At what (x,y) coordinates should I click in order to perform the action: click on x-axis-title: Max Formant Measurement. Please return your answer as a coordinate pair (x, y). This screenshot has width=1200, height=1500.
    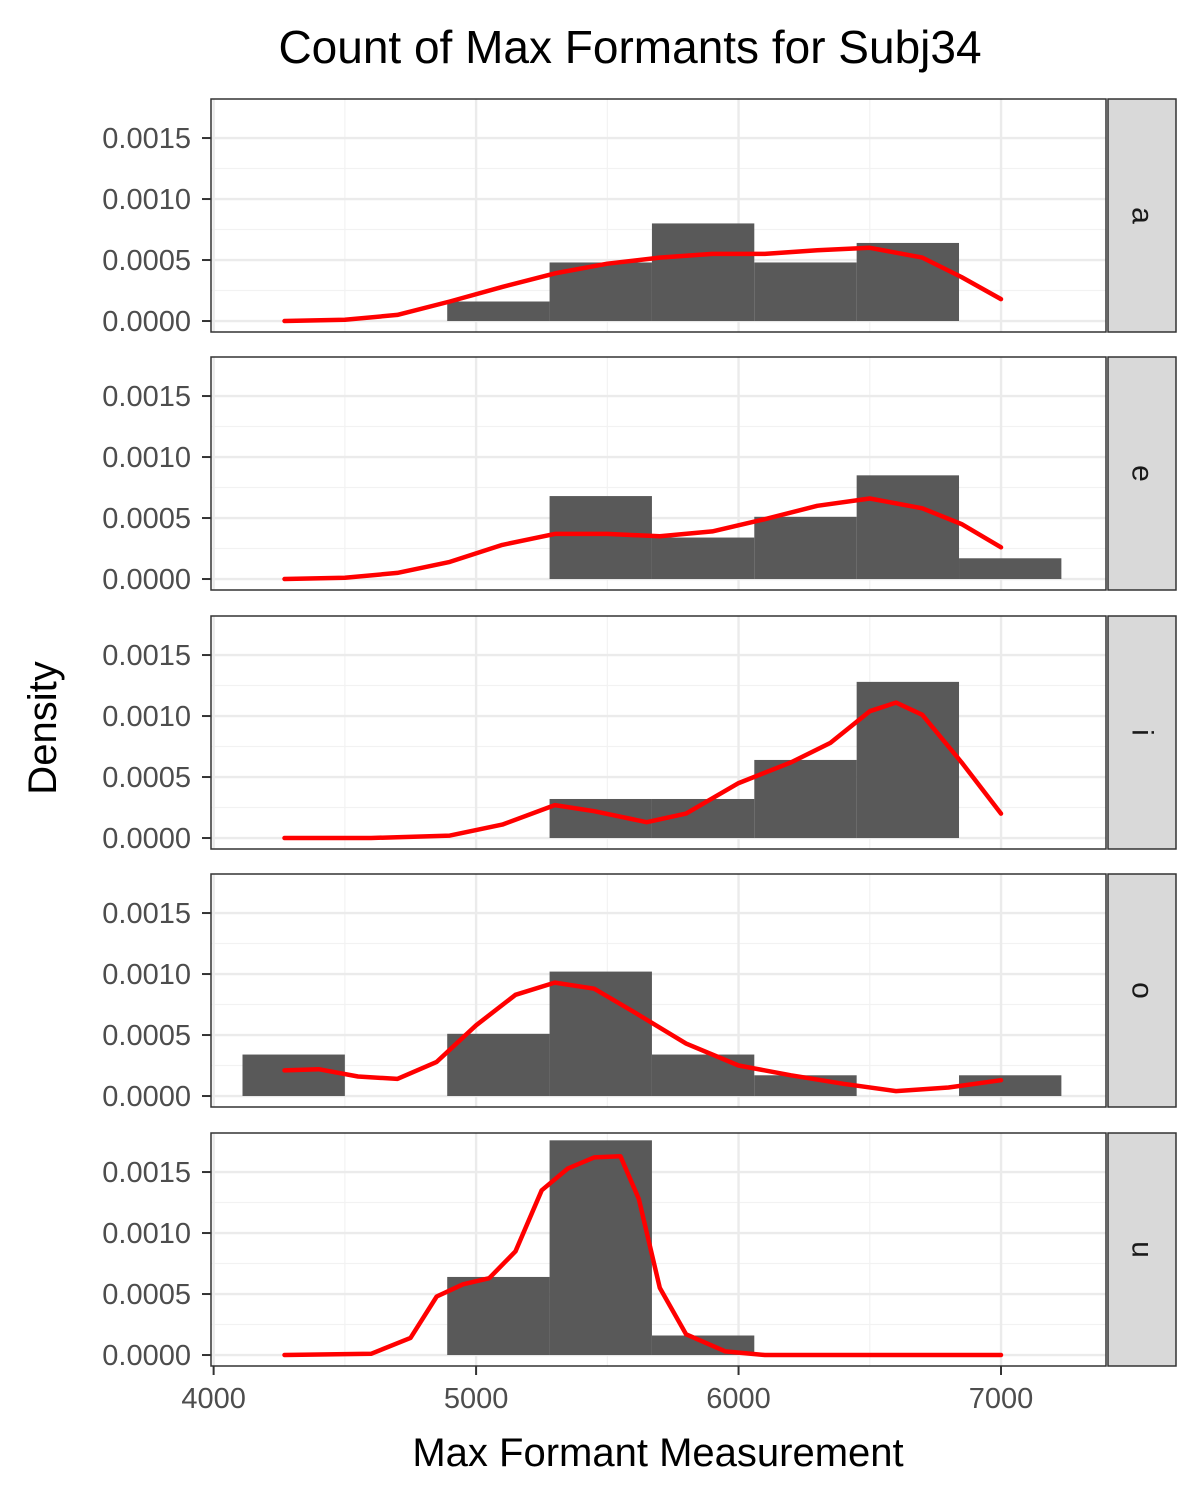
    Looking at the image, I should click on (657, 1453).